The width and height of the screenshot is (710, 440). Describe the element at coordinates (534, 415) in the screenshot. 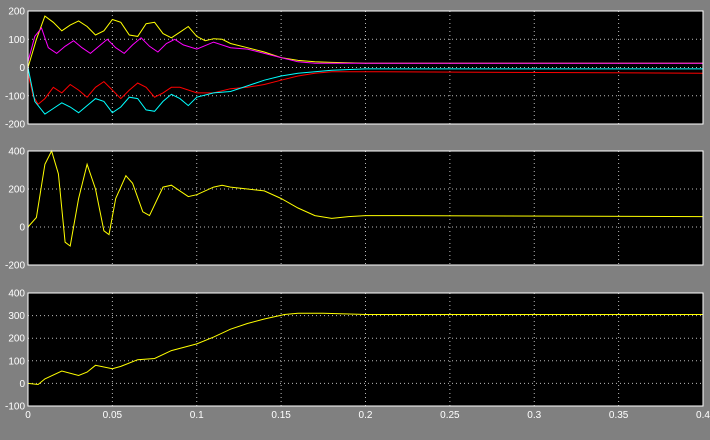

I see `x-tick-label: 0.3` at that location.